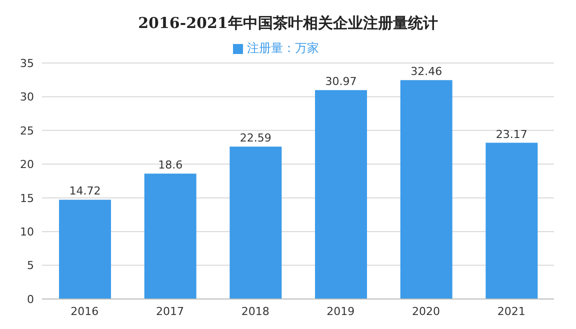 The image size is (576, 329). What do you see at coordinates (255, 311) in the screenshot?
I see `x-tick-label: 2018` at bounding box center [255, 311].